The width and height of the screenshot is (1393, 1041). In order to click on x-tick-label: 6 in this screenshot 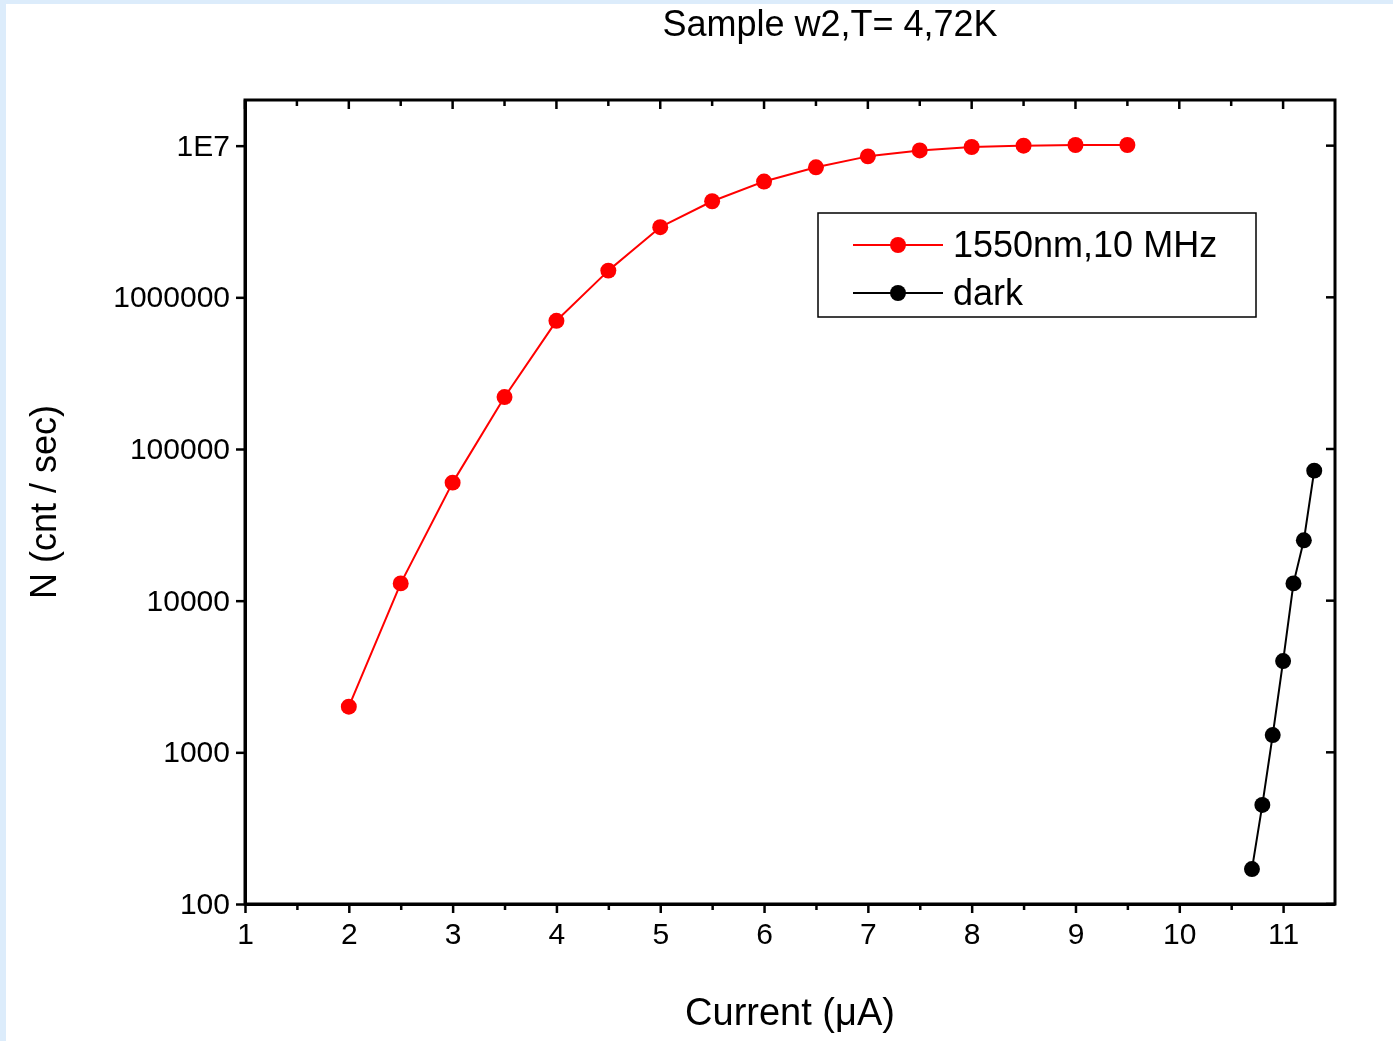, I will do `click(764, 934)`.